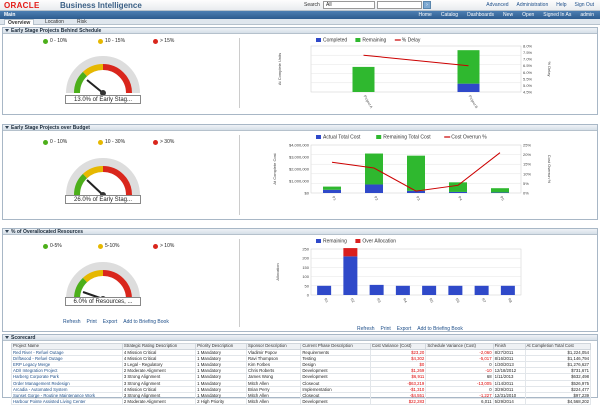 The height and width of the screenshot is (405, 600). What do you see at coordinates (398, 383) in the screenshot?
I see `table-cell: -$63,219` at bounding box center [398, 383].